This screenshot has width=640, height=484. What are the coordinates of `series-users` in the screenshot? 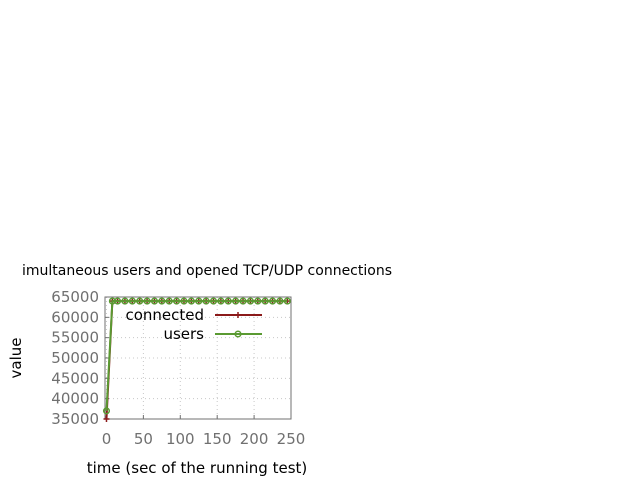 It's located at (196, 356).